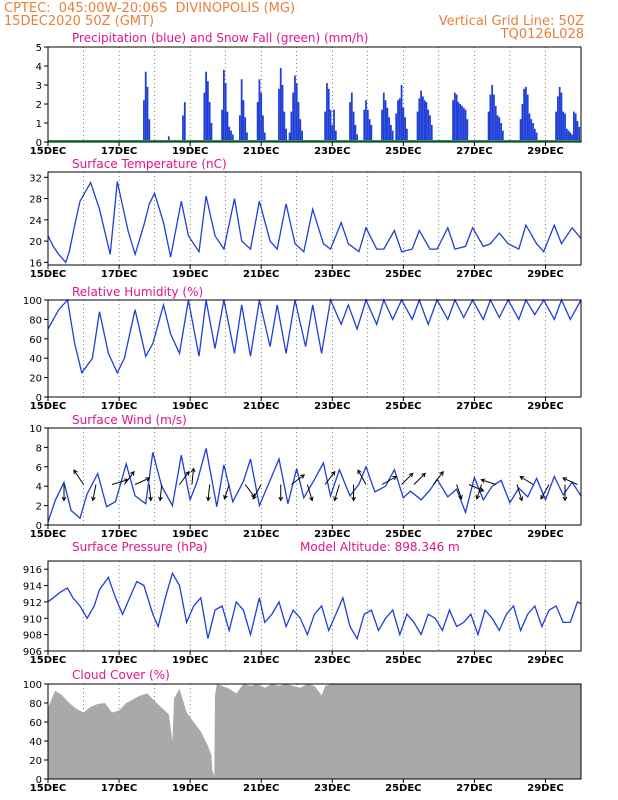 The image size is (618, 800). What do you see at coordinates (39, 468) in the screenshot?
I see `wind-ytick-label: 6` at bounding box center [39, 468].